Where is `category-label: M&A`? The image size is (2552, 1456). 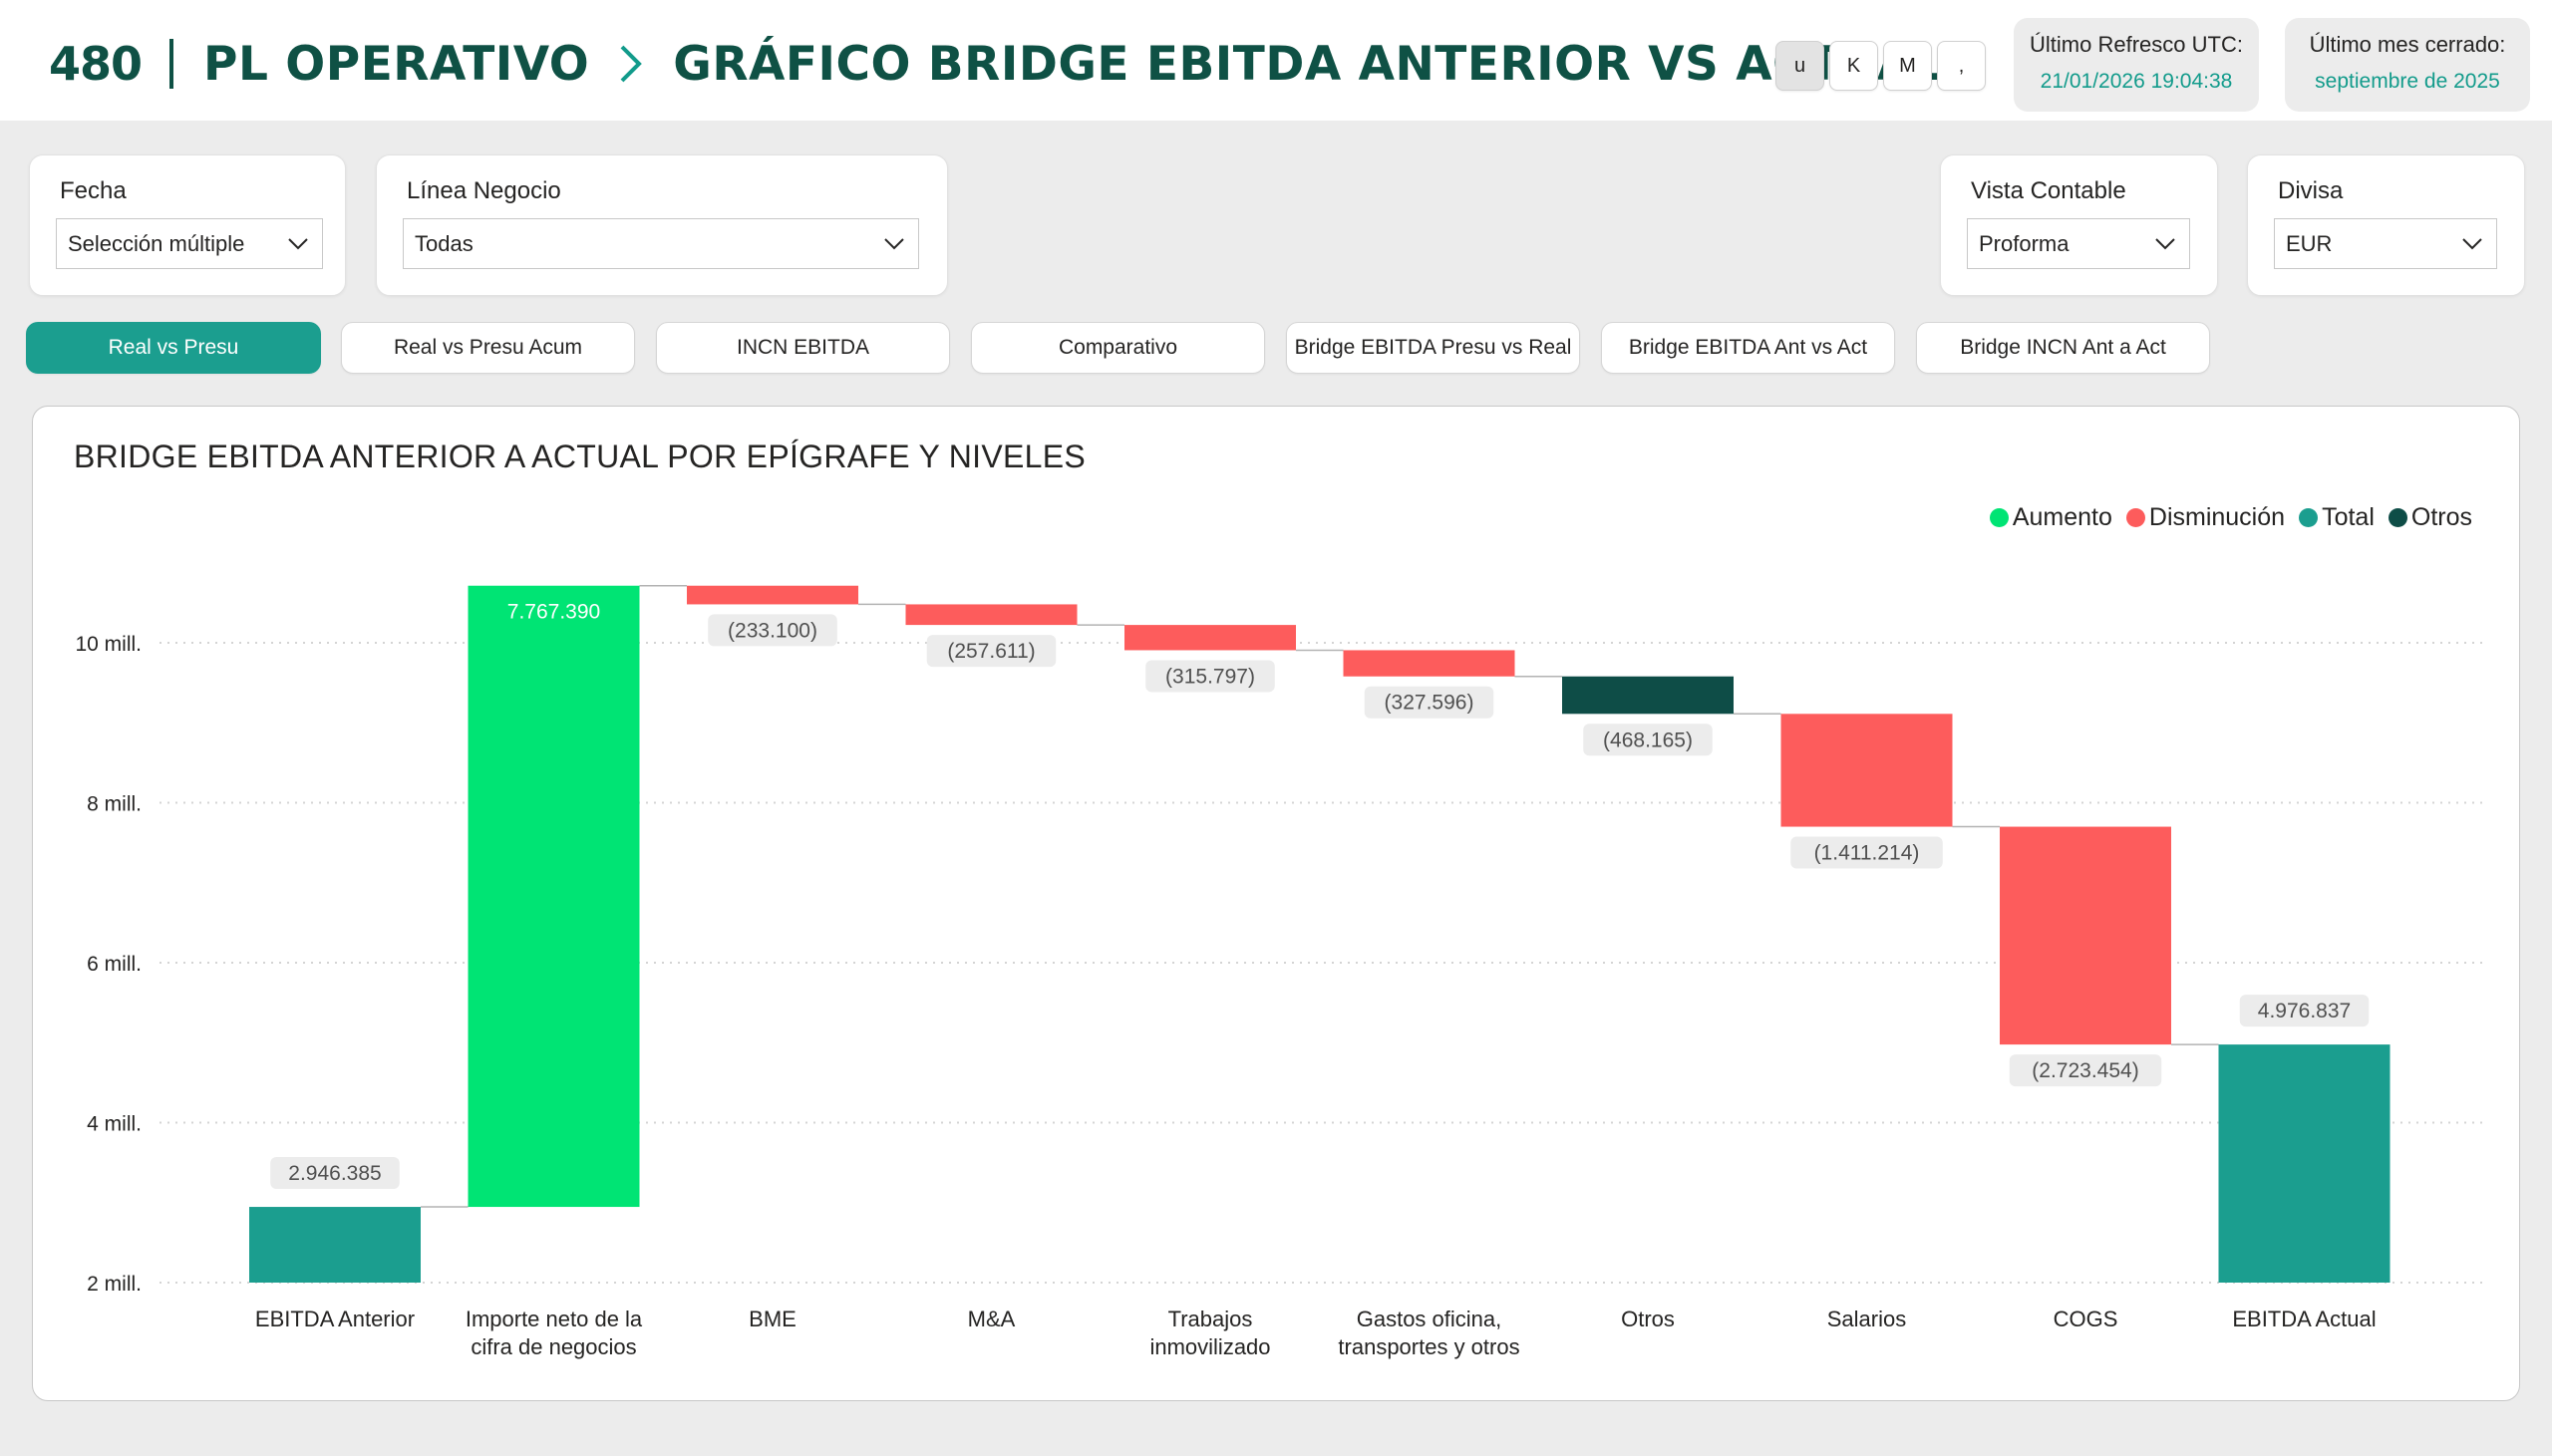
category-label: M&A is located at coordinates (992, 1319).